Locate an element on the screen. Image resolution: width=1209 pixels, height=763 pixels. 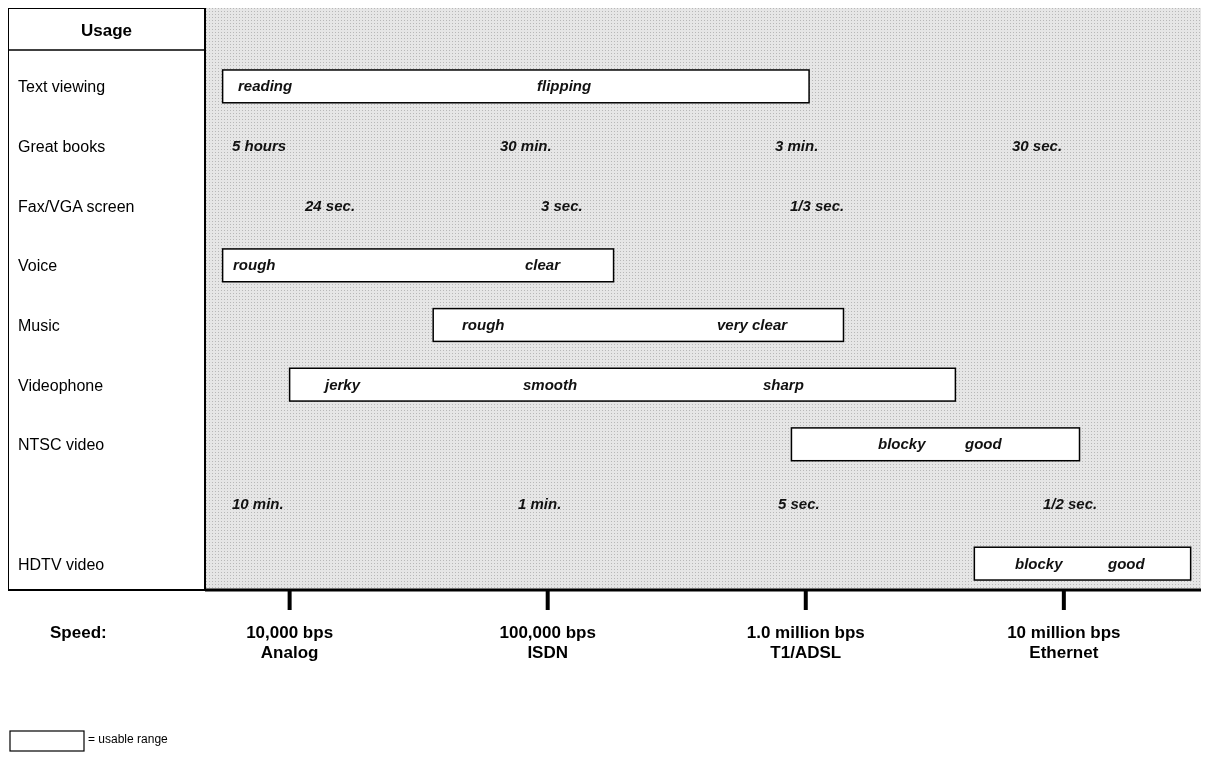
text: = usable range is located at coordinates (128, 739).